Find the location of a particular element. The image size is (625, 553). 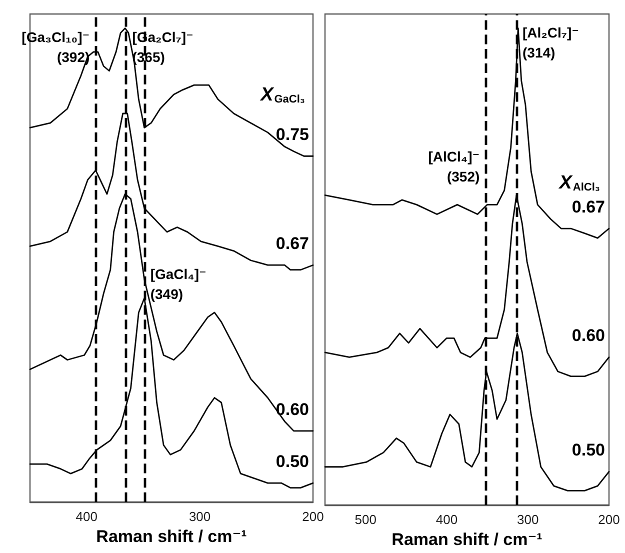

series-label: 0.75 is located at coordinates (292, 134).